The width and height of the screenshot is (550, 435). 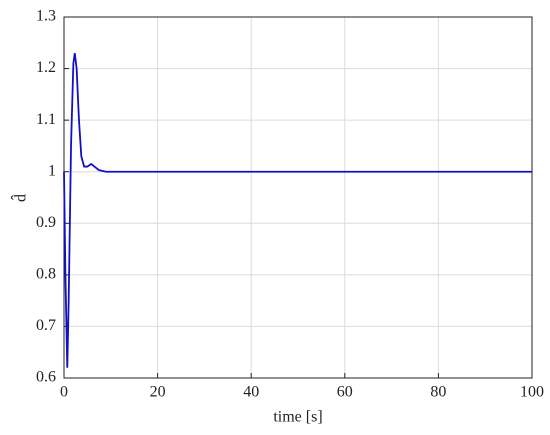 What do you see at coordinates (297, 417) in the screenshot?
I see `x-axis-label: time [s]` at bounding box center [297, 417].